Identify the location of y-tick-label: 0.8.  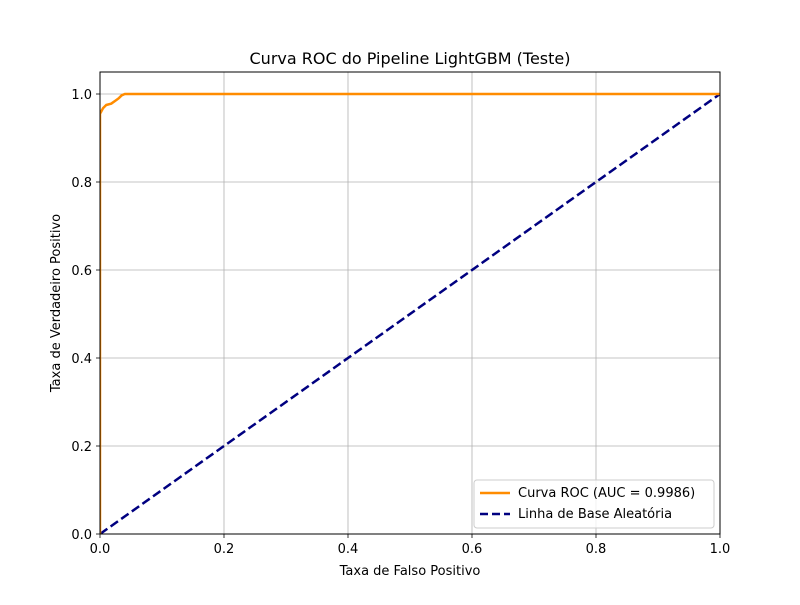
(81, 183).